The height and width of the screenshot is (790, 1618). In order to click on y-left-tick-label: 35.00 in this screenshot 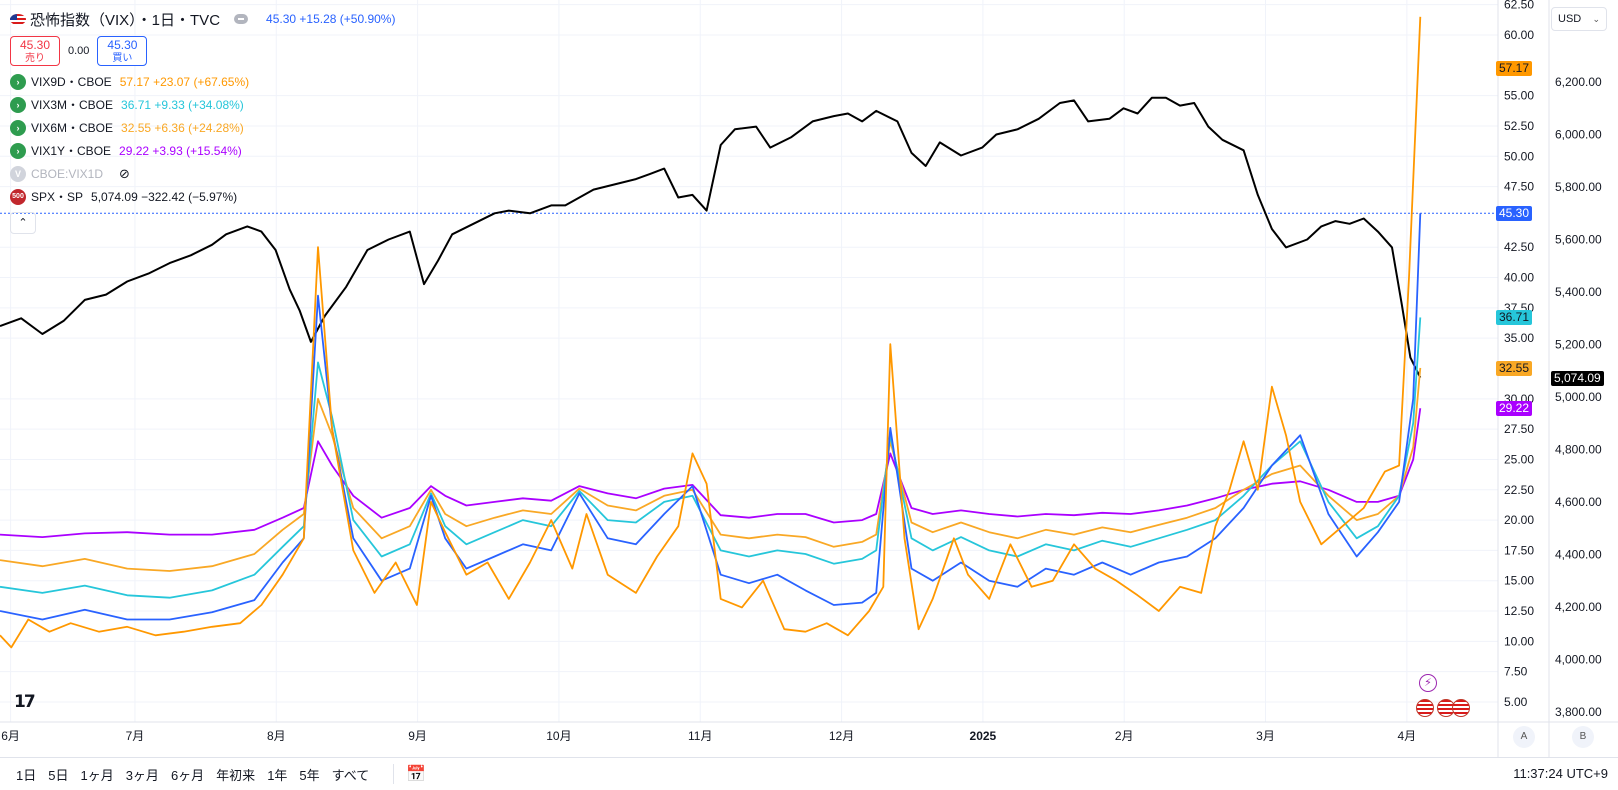, I will do `click(1519, 338)`.